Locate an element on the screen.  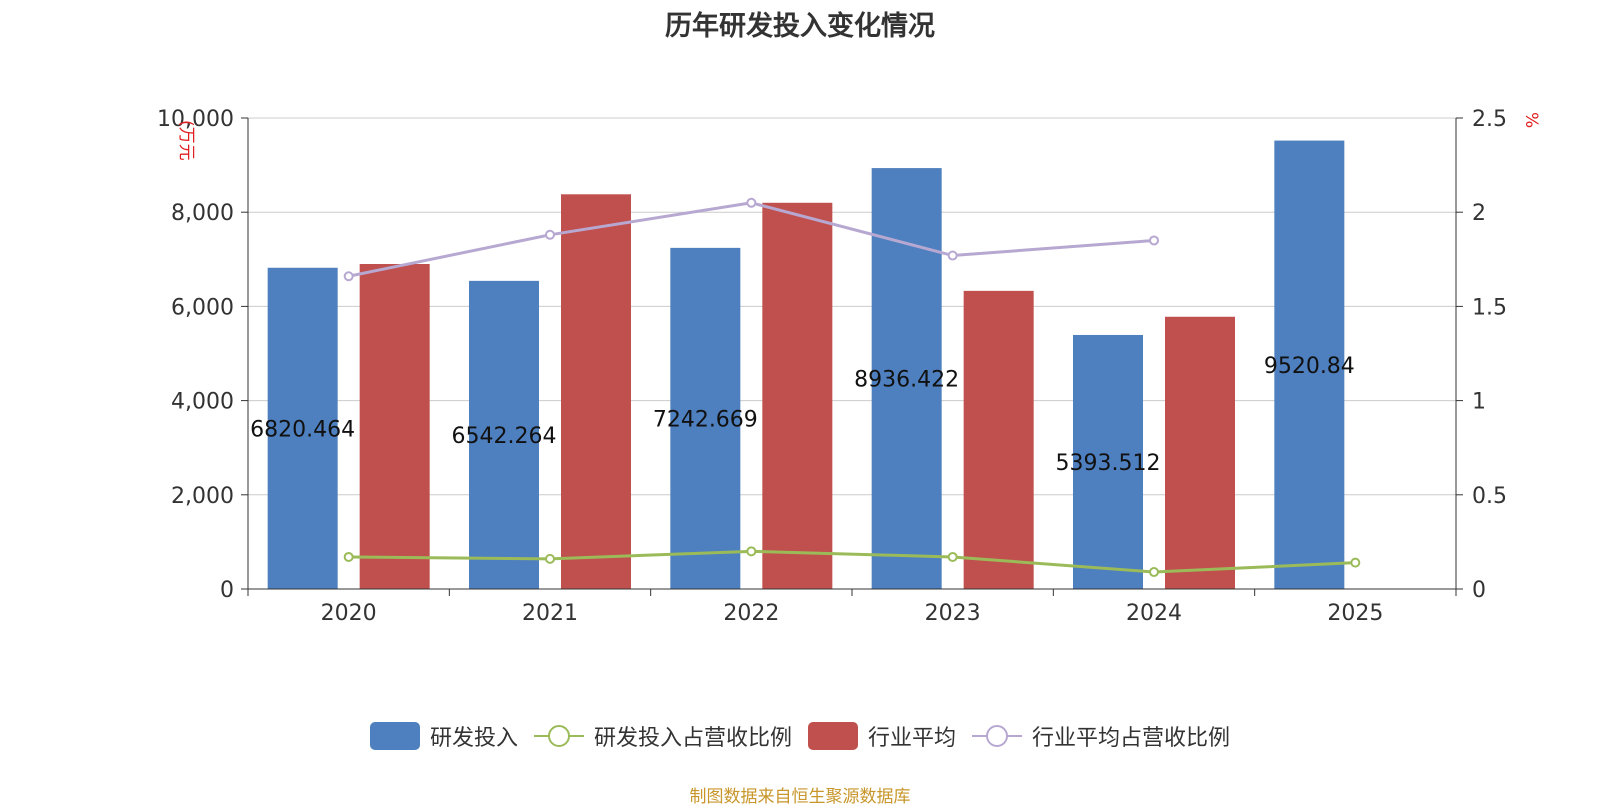
source-note: 制图数据来自恒生聚源数据库 is located at coordinates (800, 797).